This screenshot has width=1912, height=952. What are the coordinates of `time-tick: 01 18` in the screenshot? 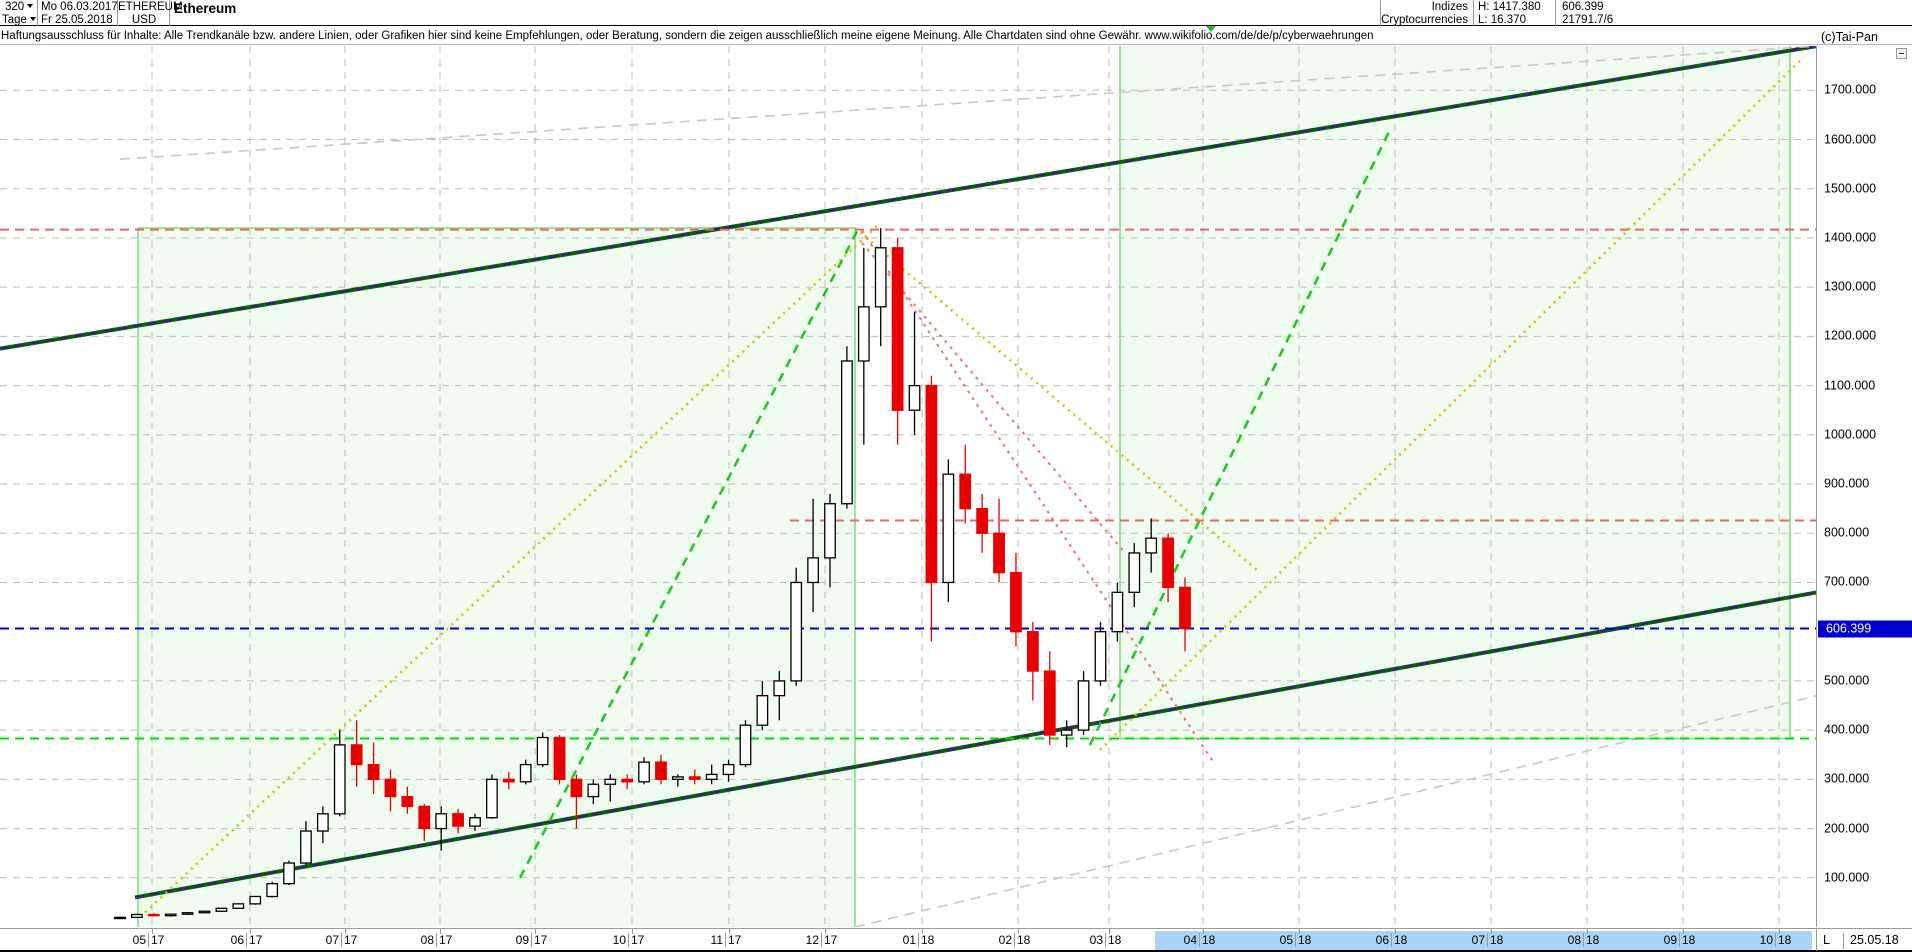 It's located at (906, 940).